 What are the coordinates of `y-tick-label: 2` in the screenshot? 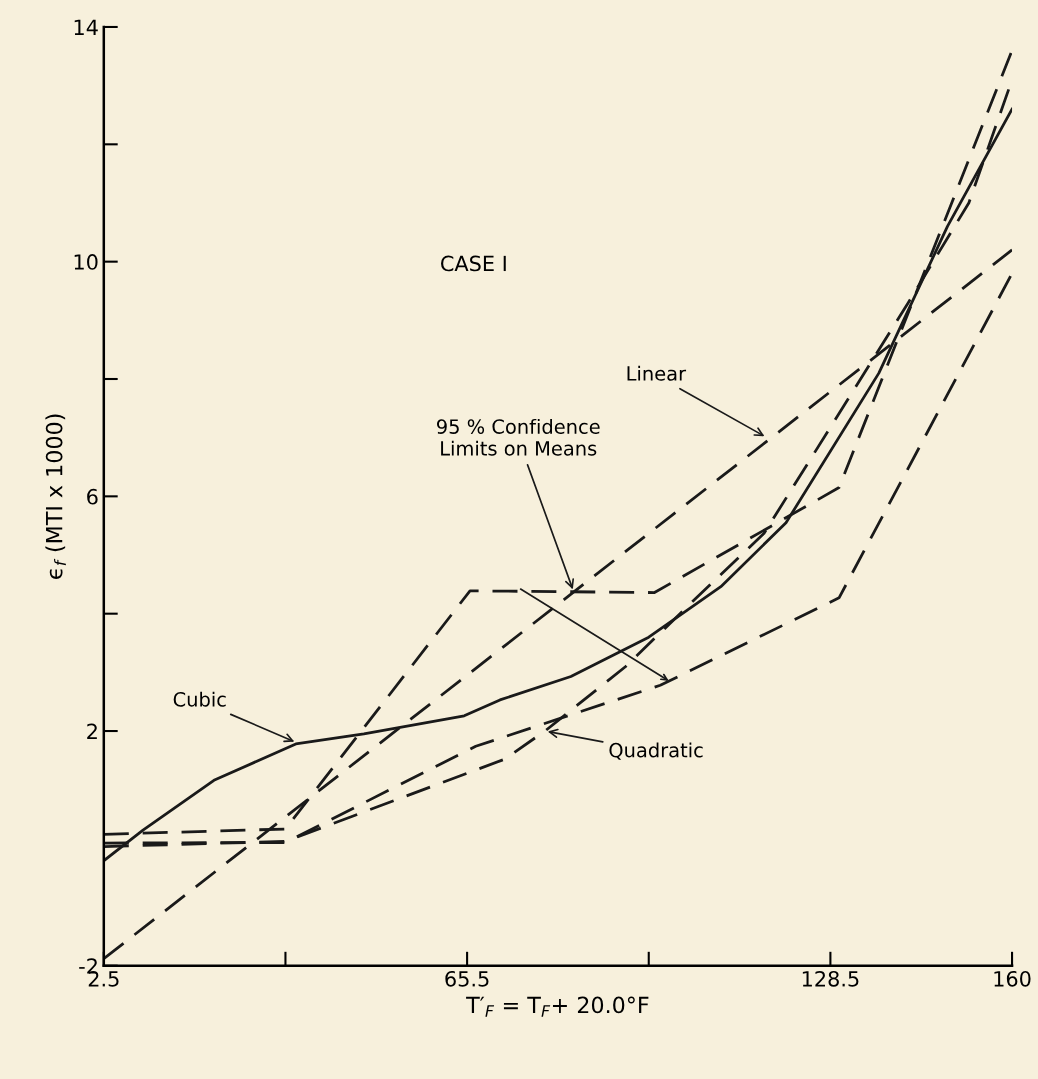 It's located at (92, 731).